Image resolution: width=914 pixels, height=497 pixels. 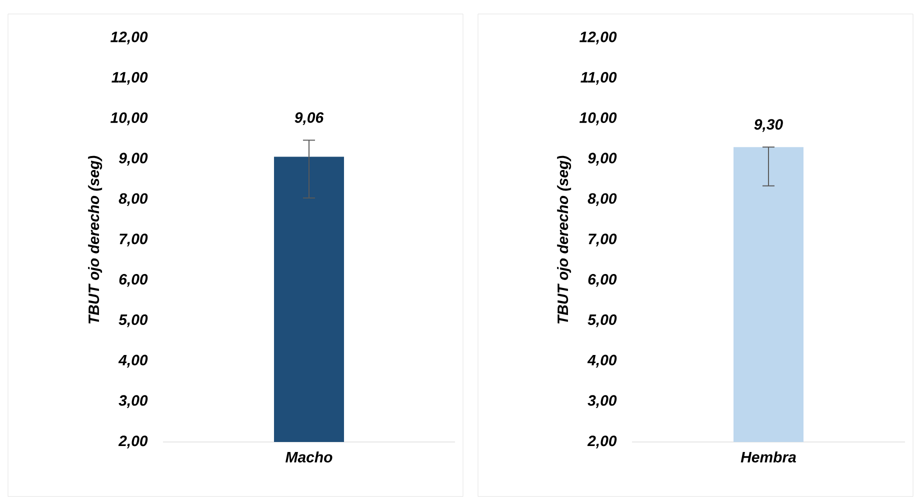 I want to click on data-label: 9,06, so click(x=309, y=118).